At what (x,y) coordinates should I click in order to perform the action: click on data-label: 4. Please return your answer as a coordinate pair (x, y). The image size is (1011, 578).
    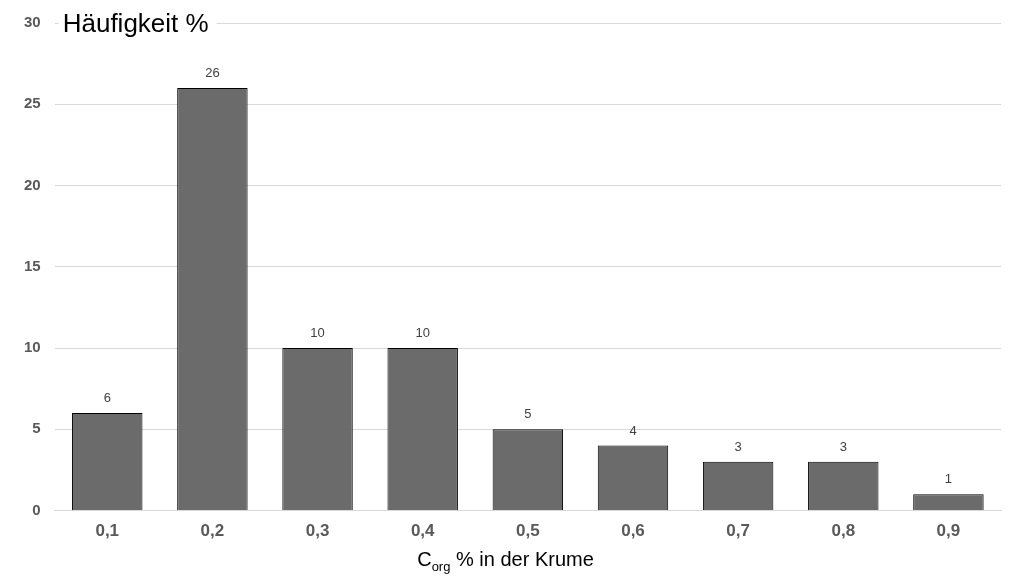
    Looking at the image, I should click on (633, 430).